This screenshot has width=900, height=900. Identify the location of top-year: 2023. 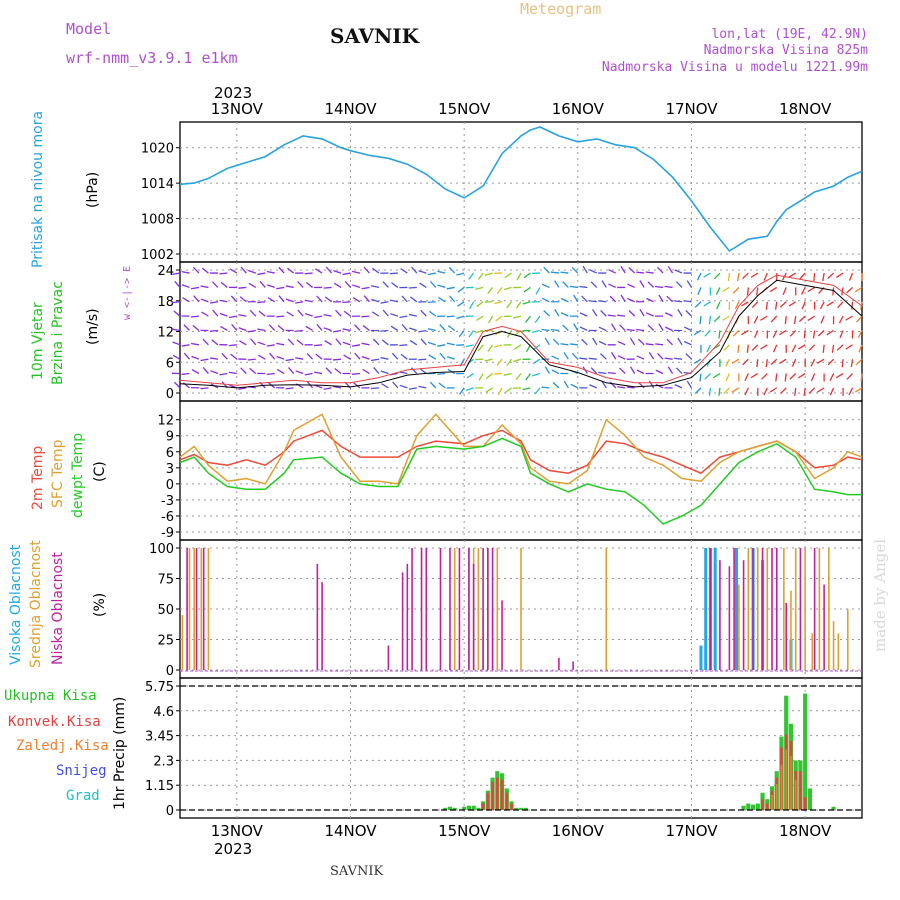
(233, 93).